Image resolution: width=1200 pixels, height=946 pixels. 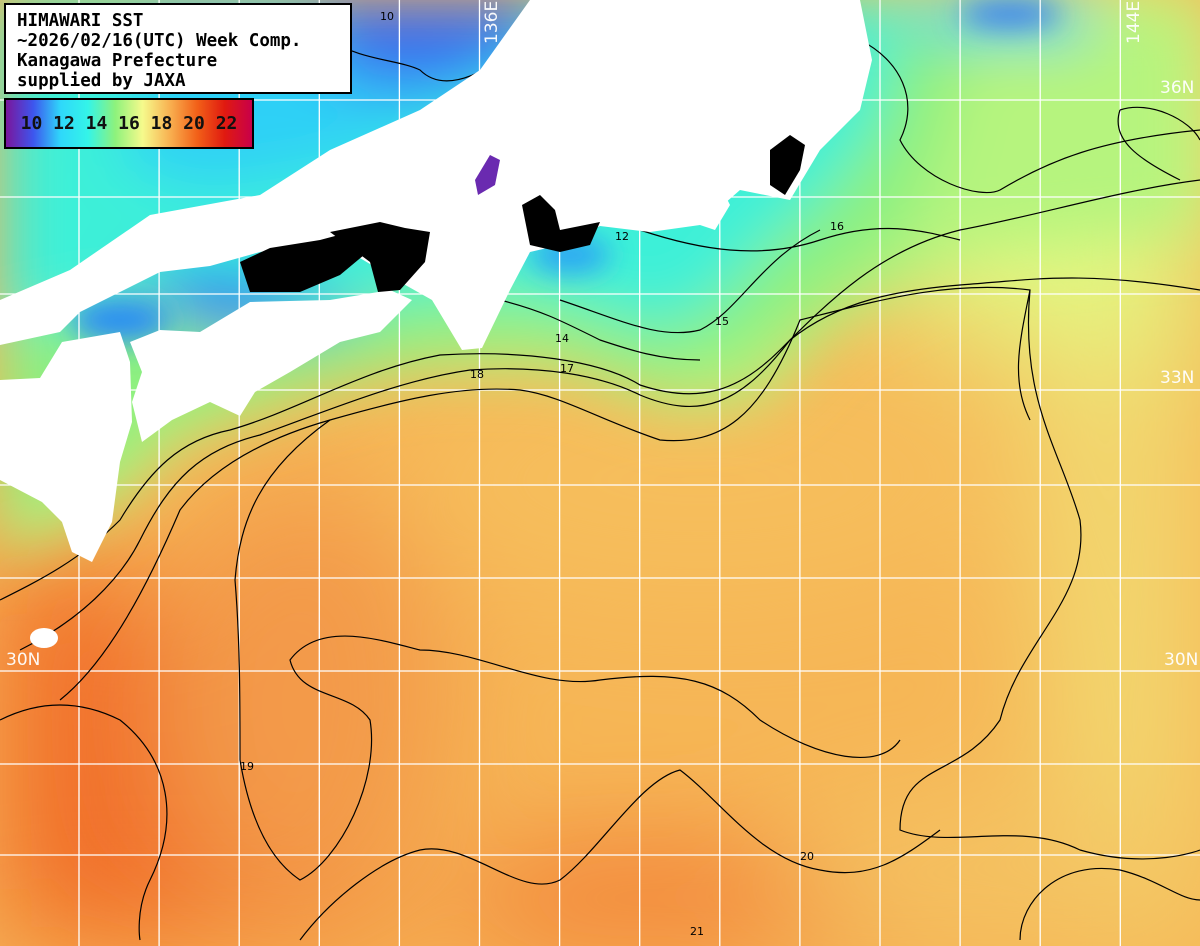 I want to click on land-izu-peninsula, so click(x=715, y=207).